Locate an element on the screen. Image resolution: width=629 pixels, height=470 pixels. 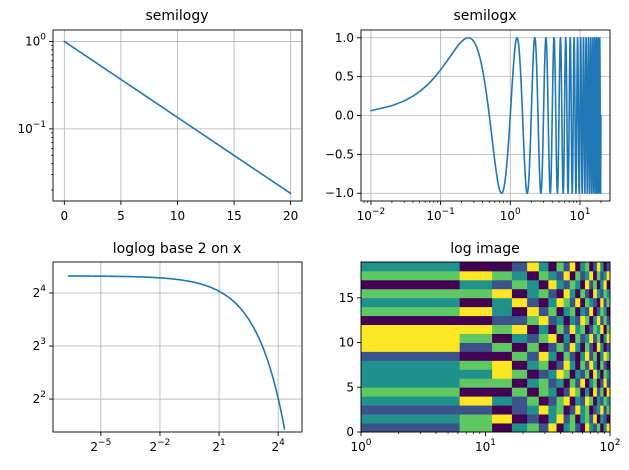
title-semilogx: semilogx is located at coordinates (484, 16).